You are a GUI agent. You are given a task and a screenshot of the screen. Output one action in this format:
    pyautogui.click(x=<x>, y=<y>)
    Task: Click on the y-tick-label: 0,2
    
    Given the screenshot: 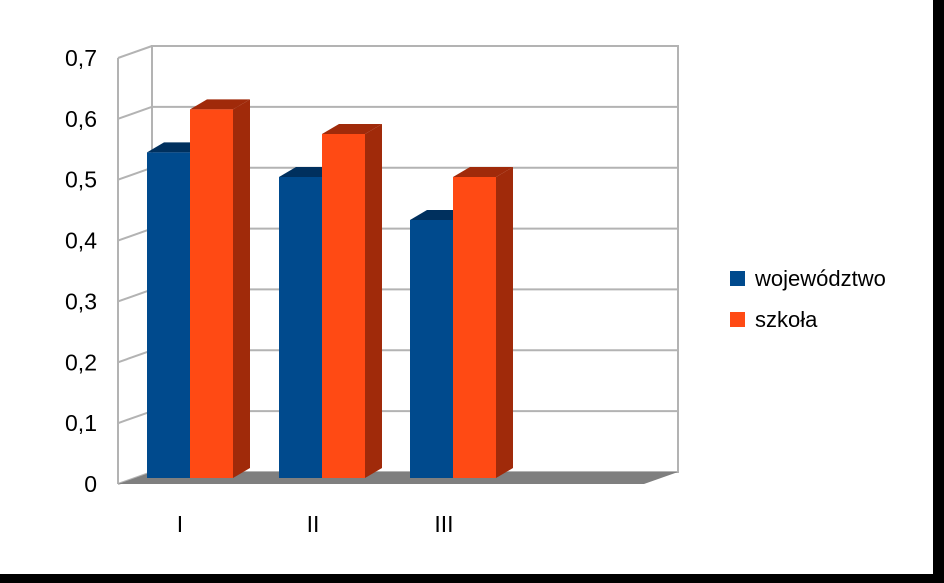 What is the action you would take?
    pyautogui.click(x=81, y=362)
    